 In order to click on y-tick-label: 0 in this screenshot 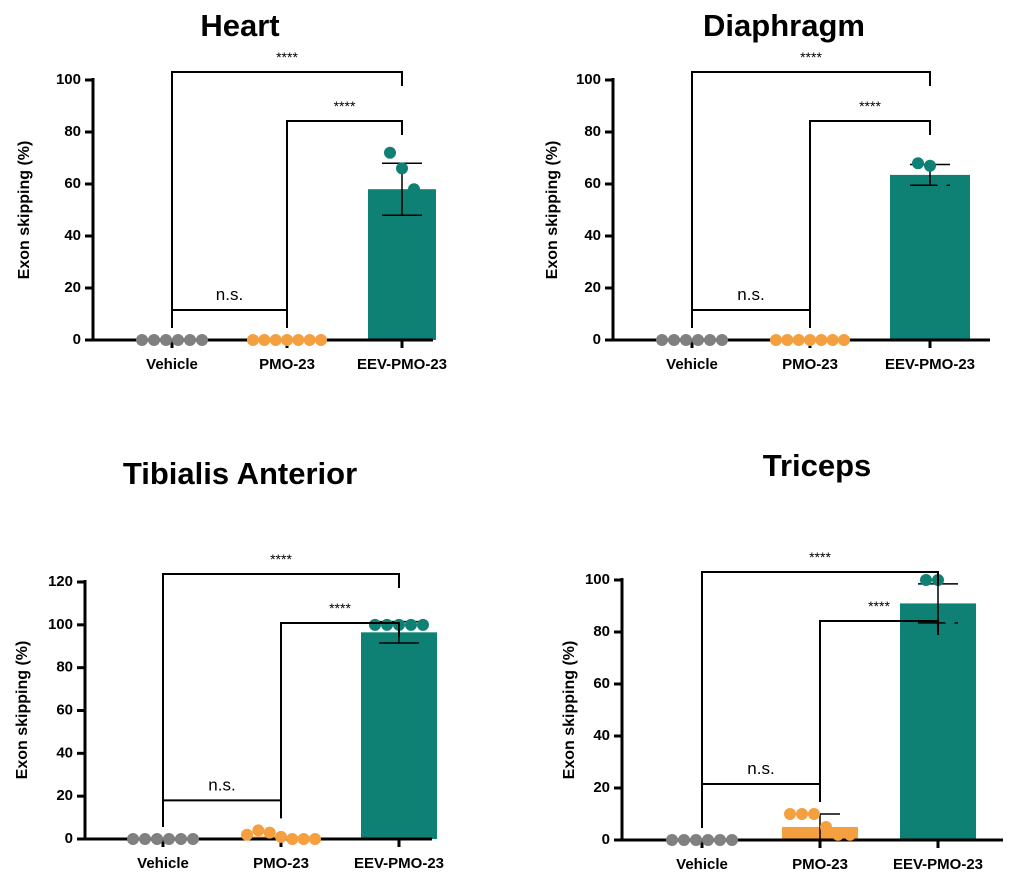, I will do `click(69, 838)`.